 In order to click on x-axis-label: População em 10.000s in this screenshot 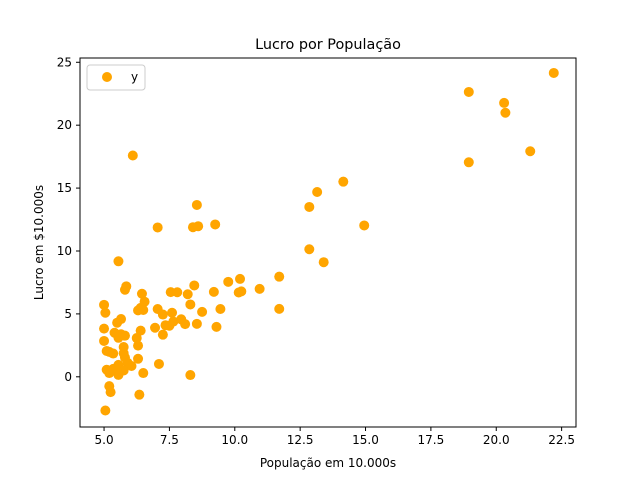, I will do `click(328, 463)`.